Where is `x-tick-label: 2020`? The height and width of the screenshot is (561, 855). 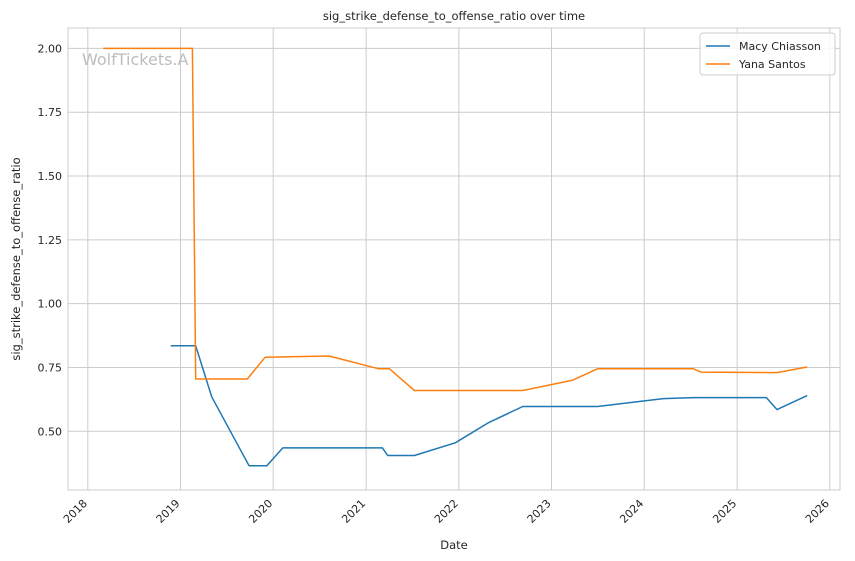
x-tick-label: 2020 is located at coordinates (260, 511).